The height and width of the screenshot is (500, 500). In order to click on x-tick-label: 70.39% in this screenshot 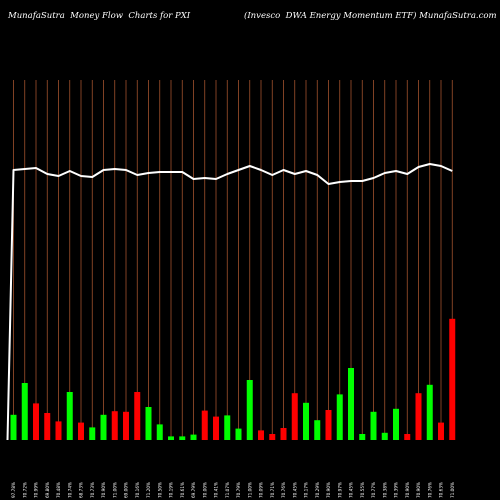, I will do `click(396, 490)`.